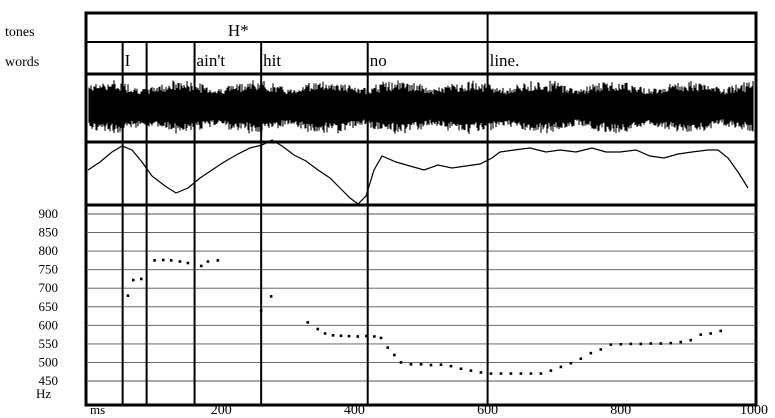  What do you see at coordinates (49, 269) in the screenshot?
I see `pitch-tick-label: 750` at bounding box center [49, 269].